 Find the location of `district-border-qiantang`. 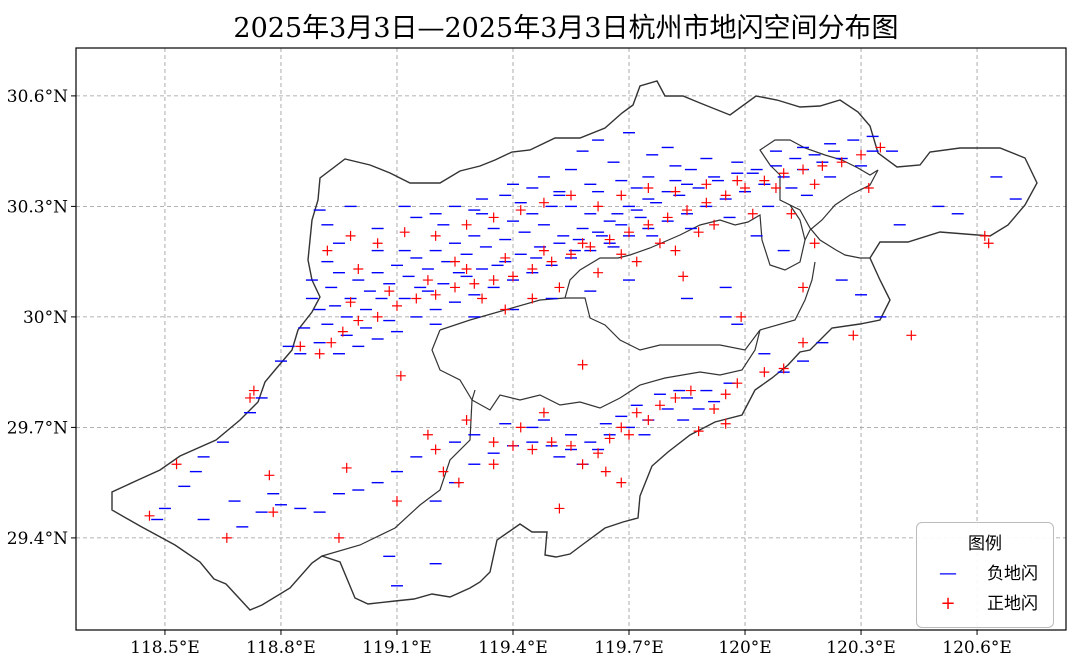

district-border-qiantang is located at coordinates (841, 205).